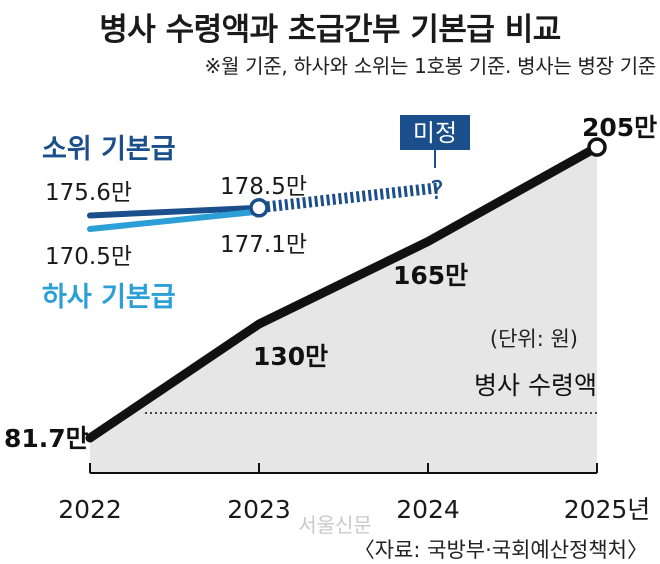 Image resolution: width=660 pixels, height=564 pixels. Describe the element at coordinates (597, 147) in the screenshot. I see `soldier-2025-marker` at that location.